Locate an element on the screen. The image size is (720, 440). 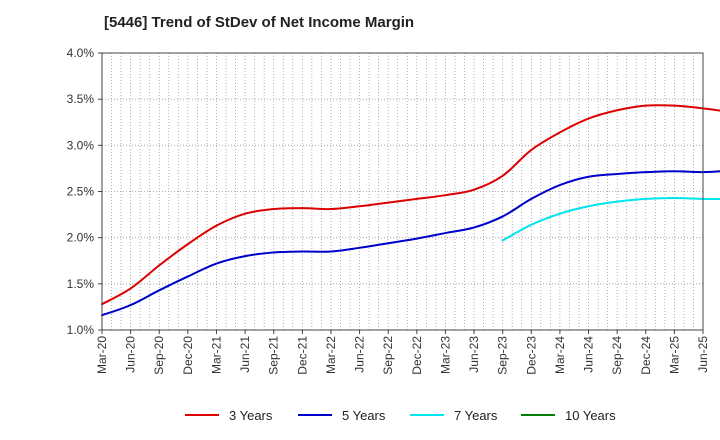
legend-item-10-years: 10 Years is located at coordinates (568, 415).